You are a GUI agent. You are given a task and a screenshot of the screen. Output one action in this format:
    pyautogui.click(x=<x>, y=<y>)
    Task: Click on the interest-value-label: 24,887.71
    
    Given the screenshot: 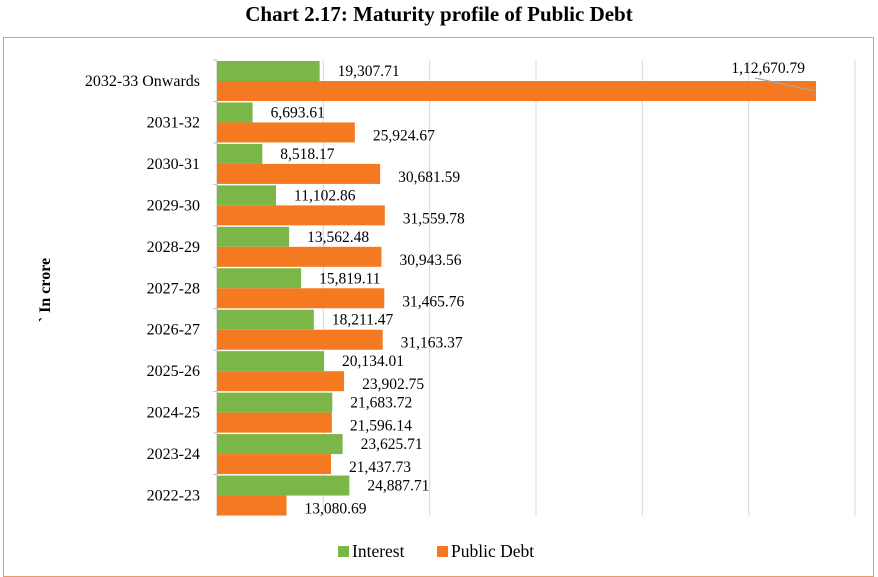 What is the action you would take?
    pyautogui.click(x=398, y=486)
    